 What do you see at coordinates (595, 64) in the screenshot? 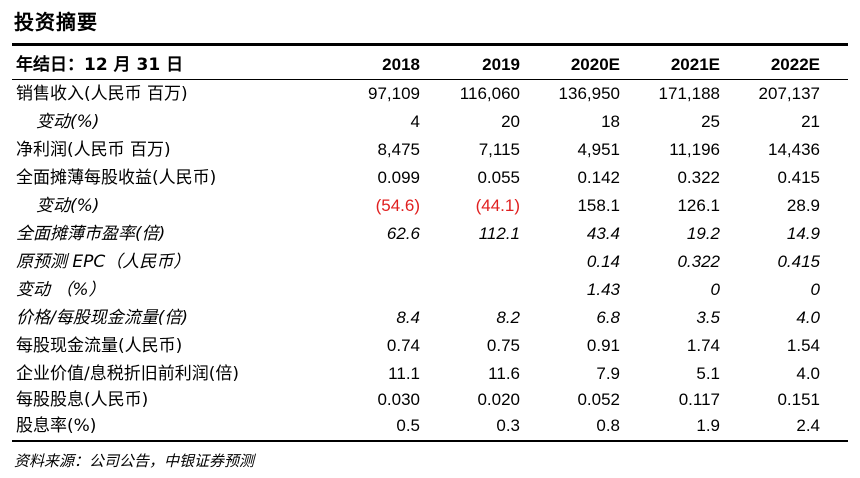
I see `year-header: 2020E` at bounding box center [595, 64].